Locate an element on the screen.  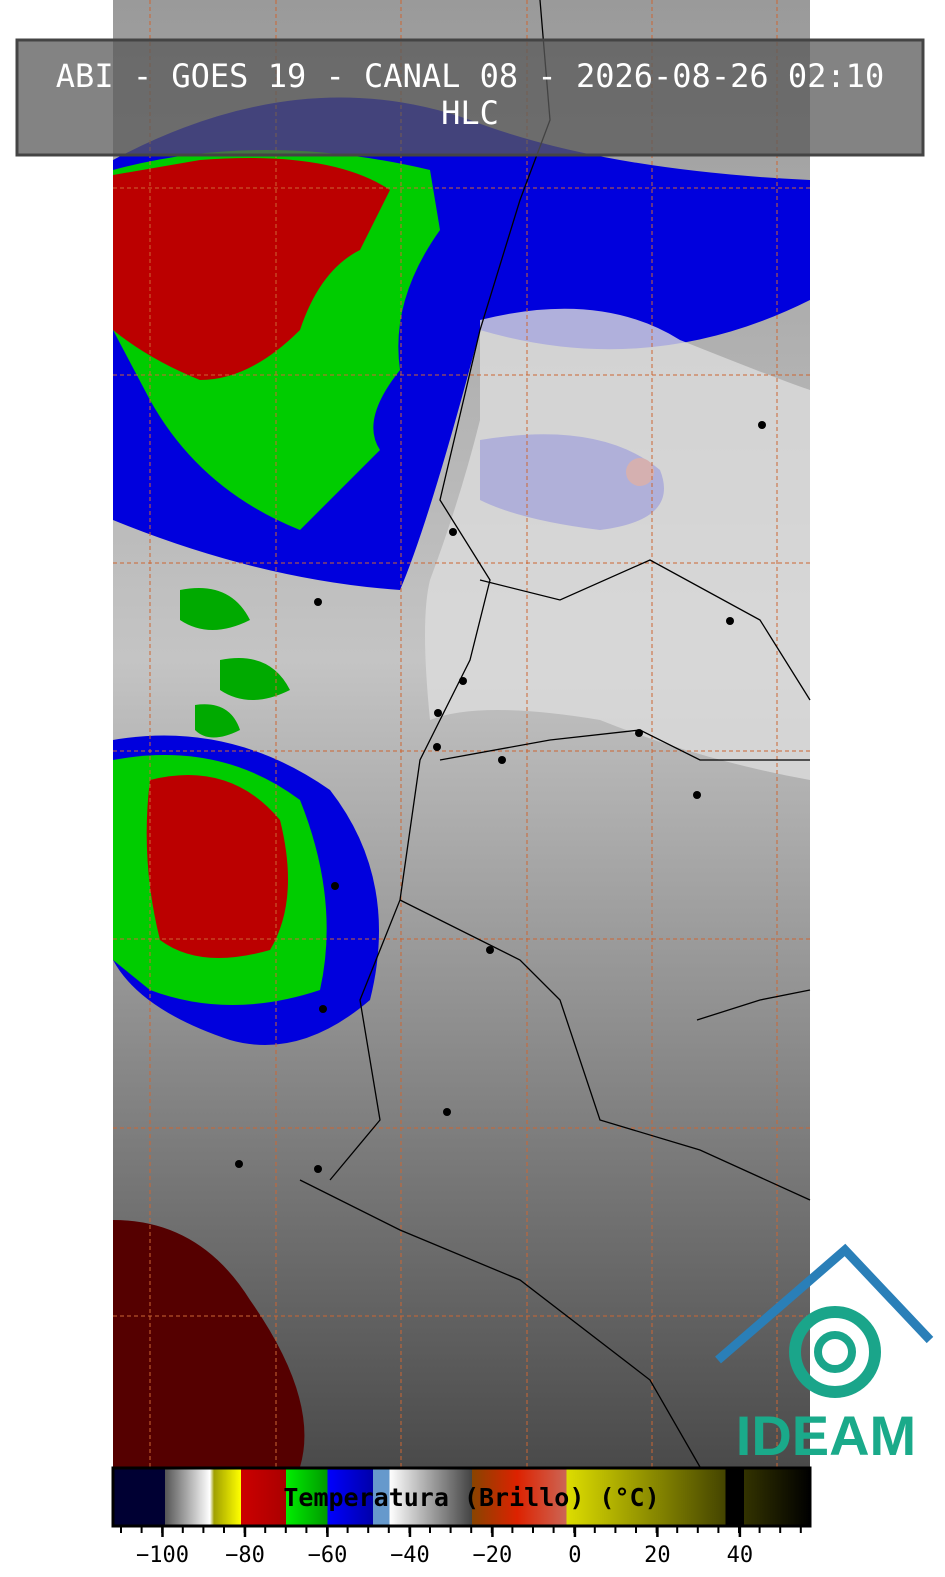
colorbar-label: Temperatura (Brillo) (°C) is located at coordinates (471, 1497).